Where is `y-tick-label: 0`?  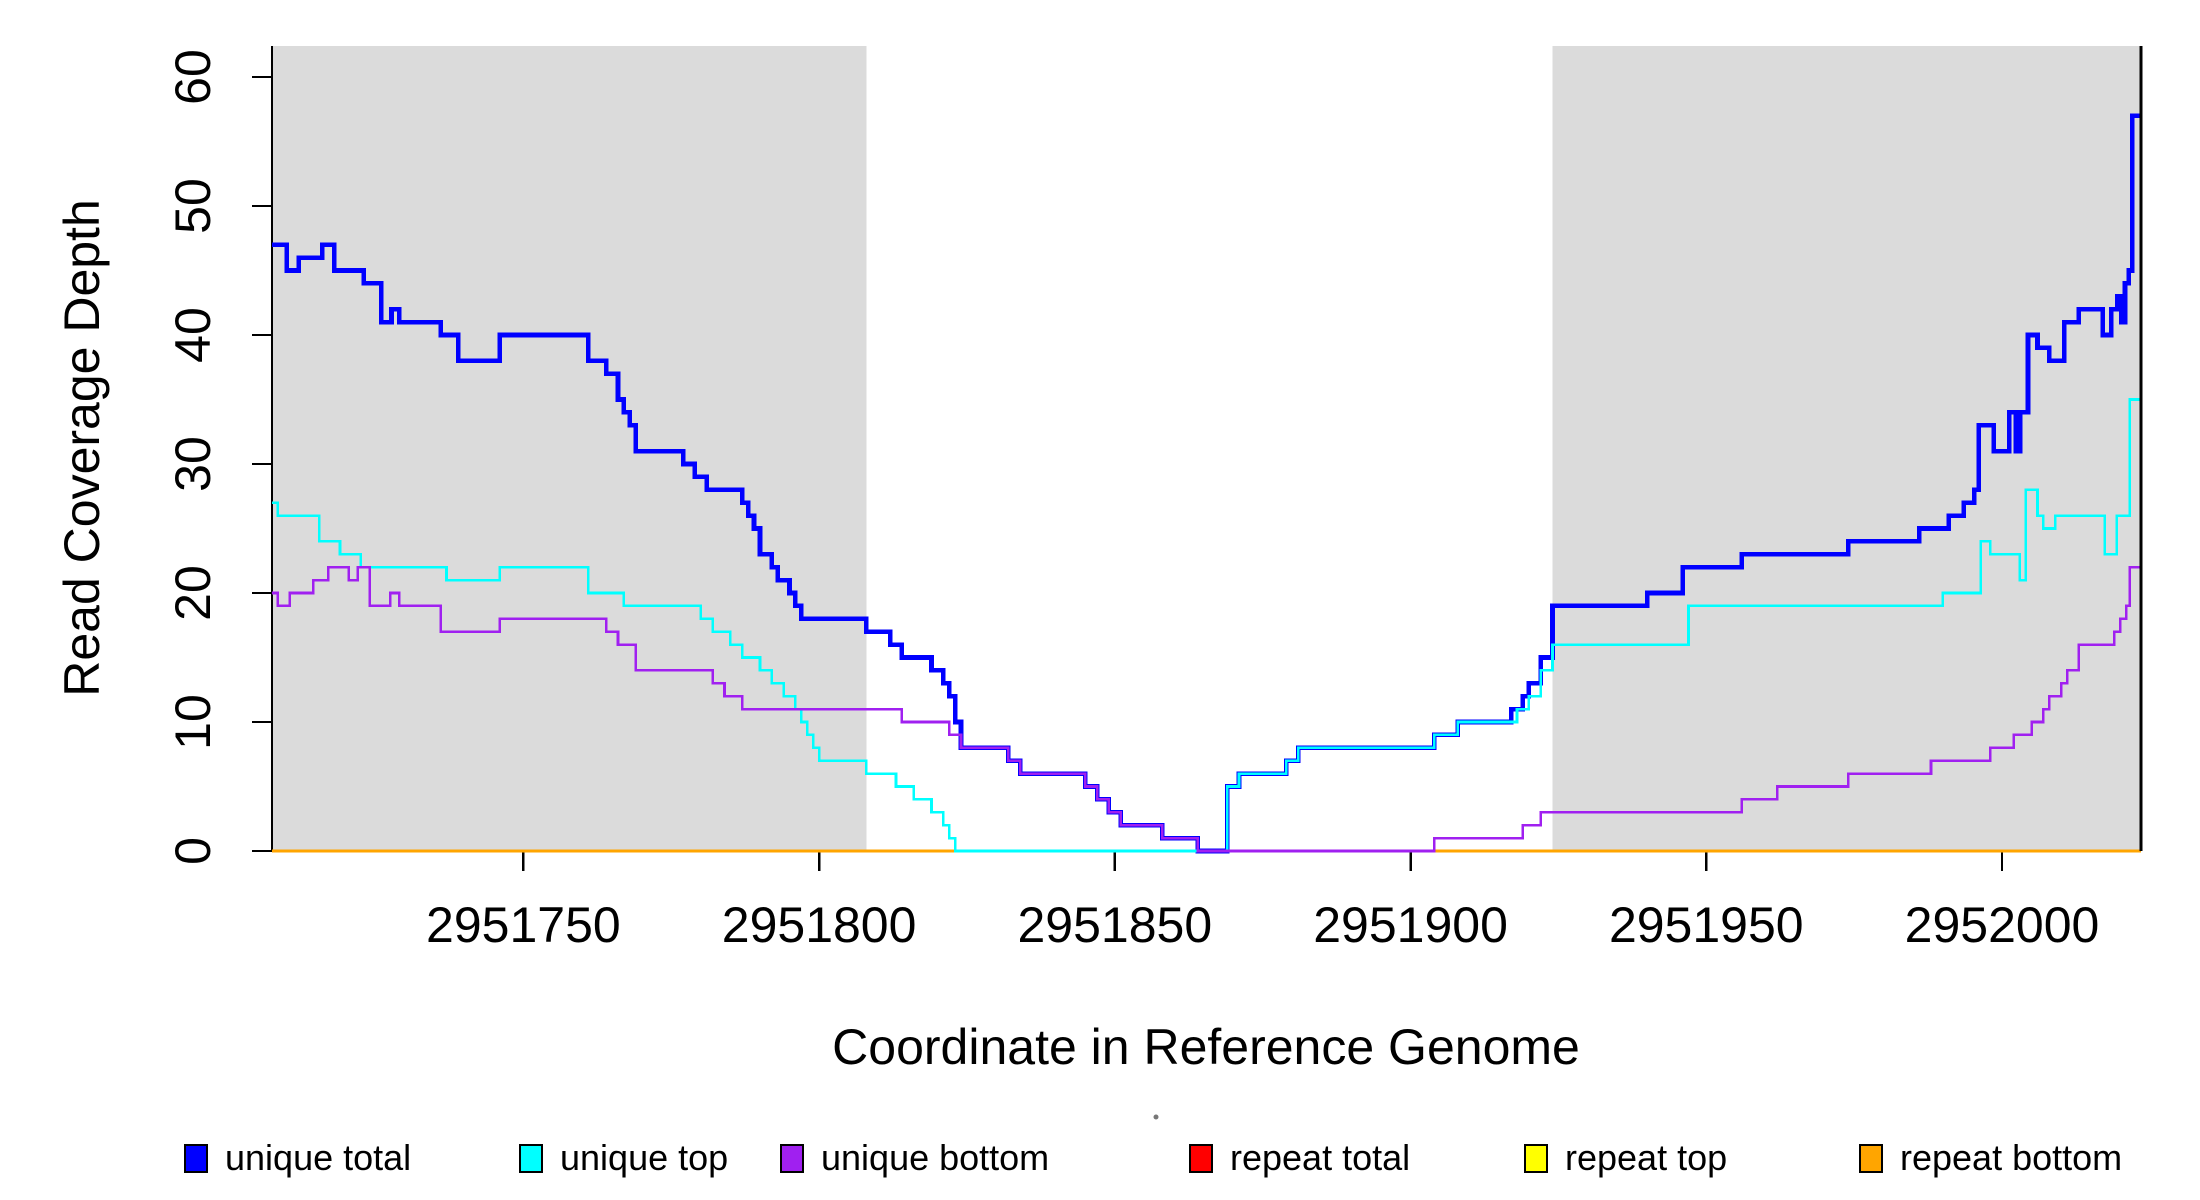 y-tick-label: 0 is located at coordinates (193, 851).